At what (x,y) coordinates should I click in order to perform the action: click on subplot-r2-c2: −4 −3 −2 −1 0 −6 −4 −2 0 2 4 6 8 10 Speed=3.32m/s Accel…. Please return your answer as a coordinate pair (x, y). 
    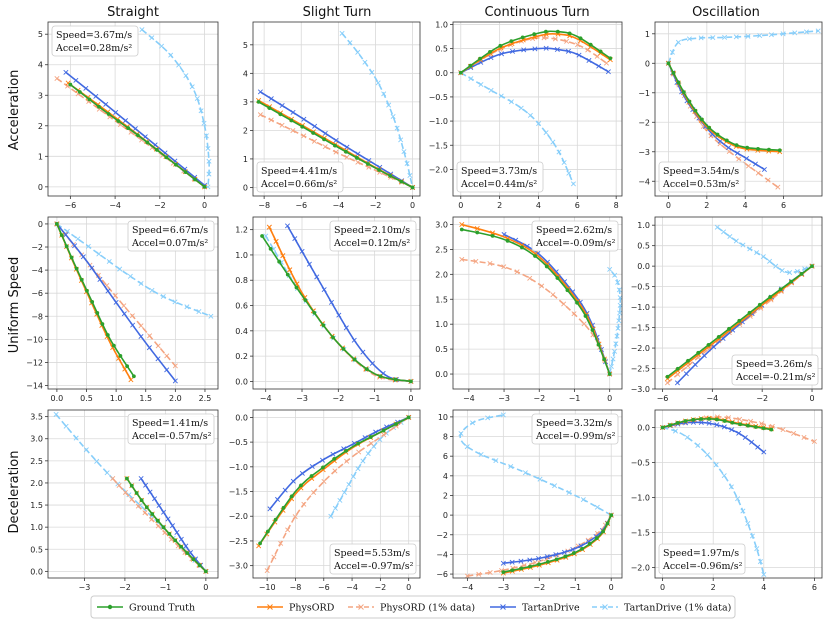
    Looking at the image, I should click on (529, 500).